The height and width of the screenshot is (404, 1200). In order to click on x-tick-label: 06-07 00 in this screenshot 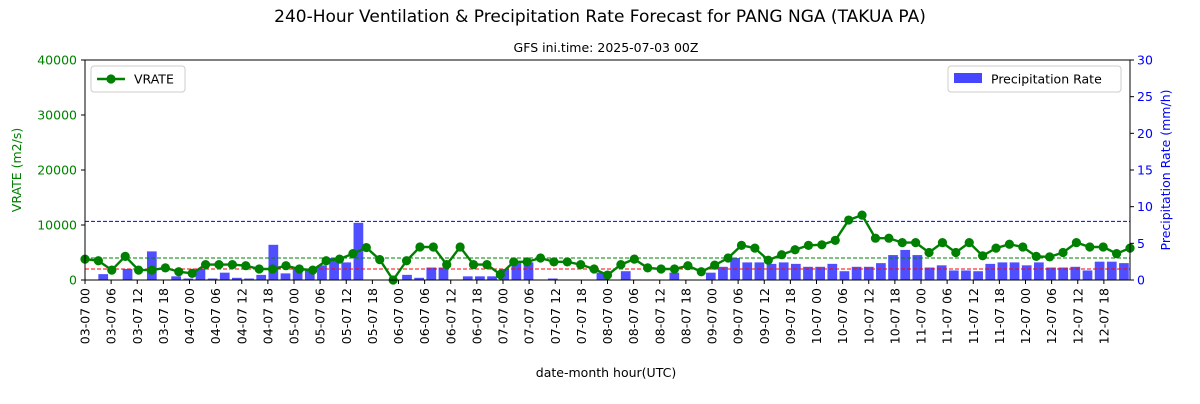, I will do `click(398, 316)`.